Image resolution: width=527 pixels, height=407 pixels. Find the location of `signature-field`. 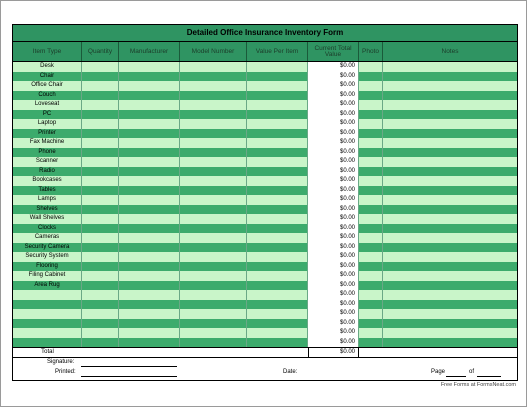

signature-field is located at coordinates (129, 366).